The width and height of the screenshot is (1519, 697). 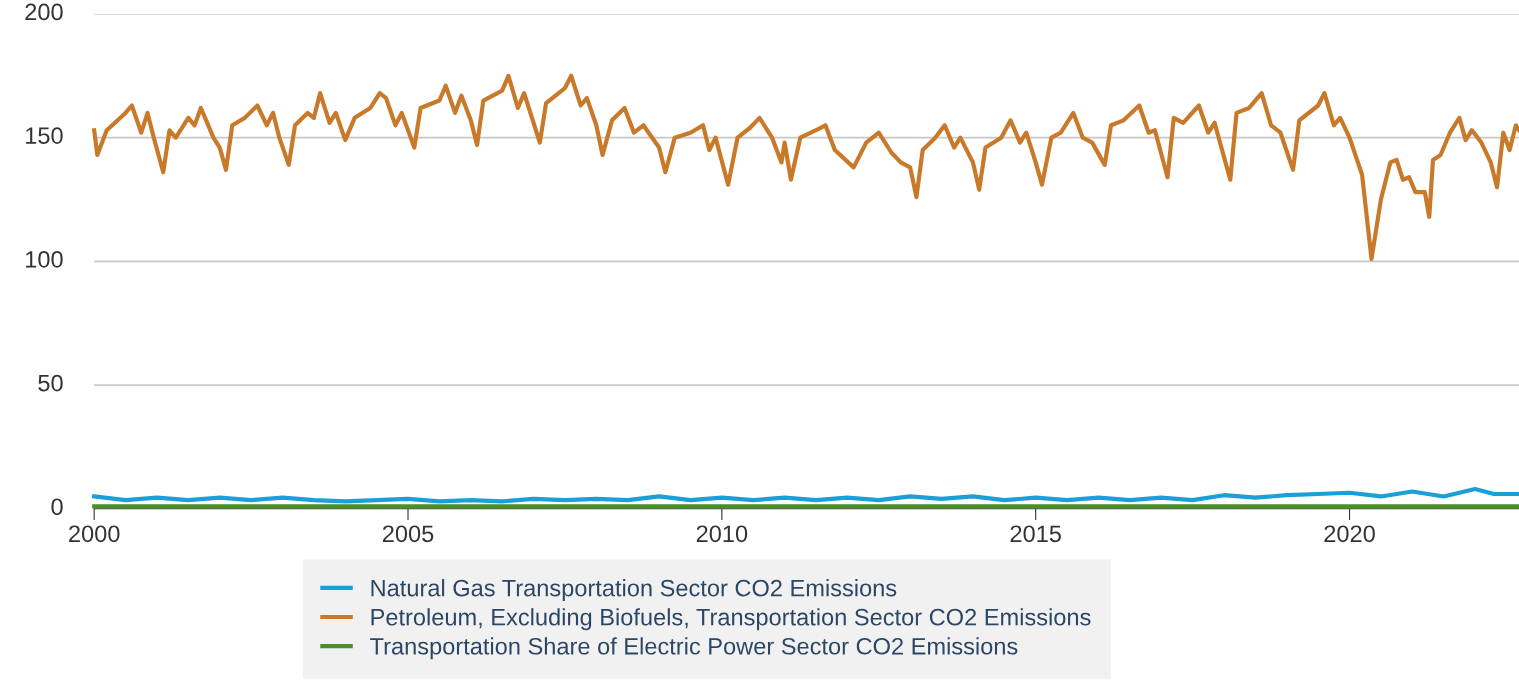 I want to click on legend-label: Natural Gas Transportation Sector CO2 Emissions, so click(x=634, y=590).